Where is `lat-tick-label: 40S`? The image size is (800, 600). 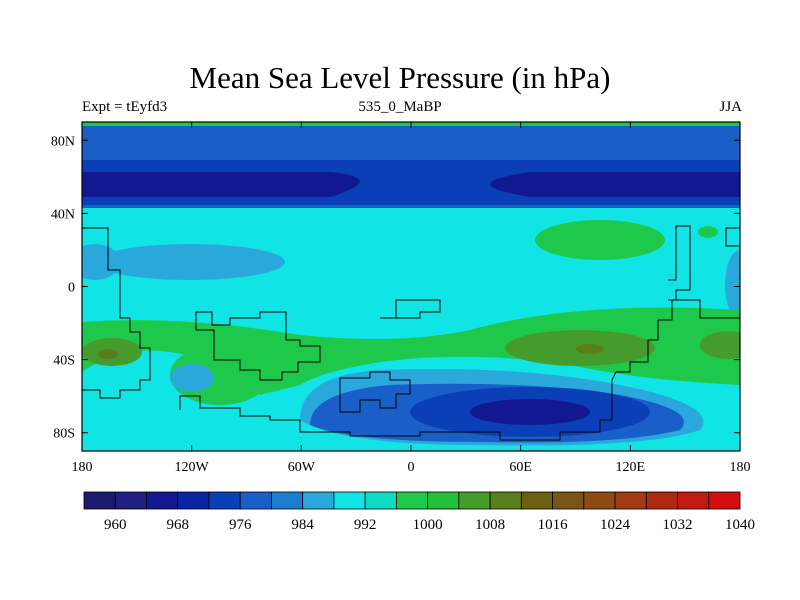
lat-tick-label: 40S is located at coordinates (64, 361).